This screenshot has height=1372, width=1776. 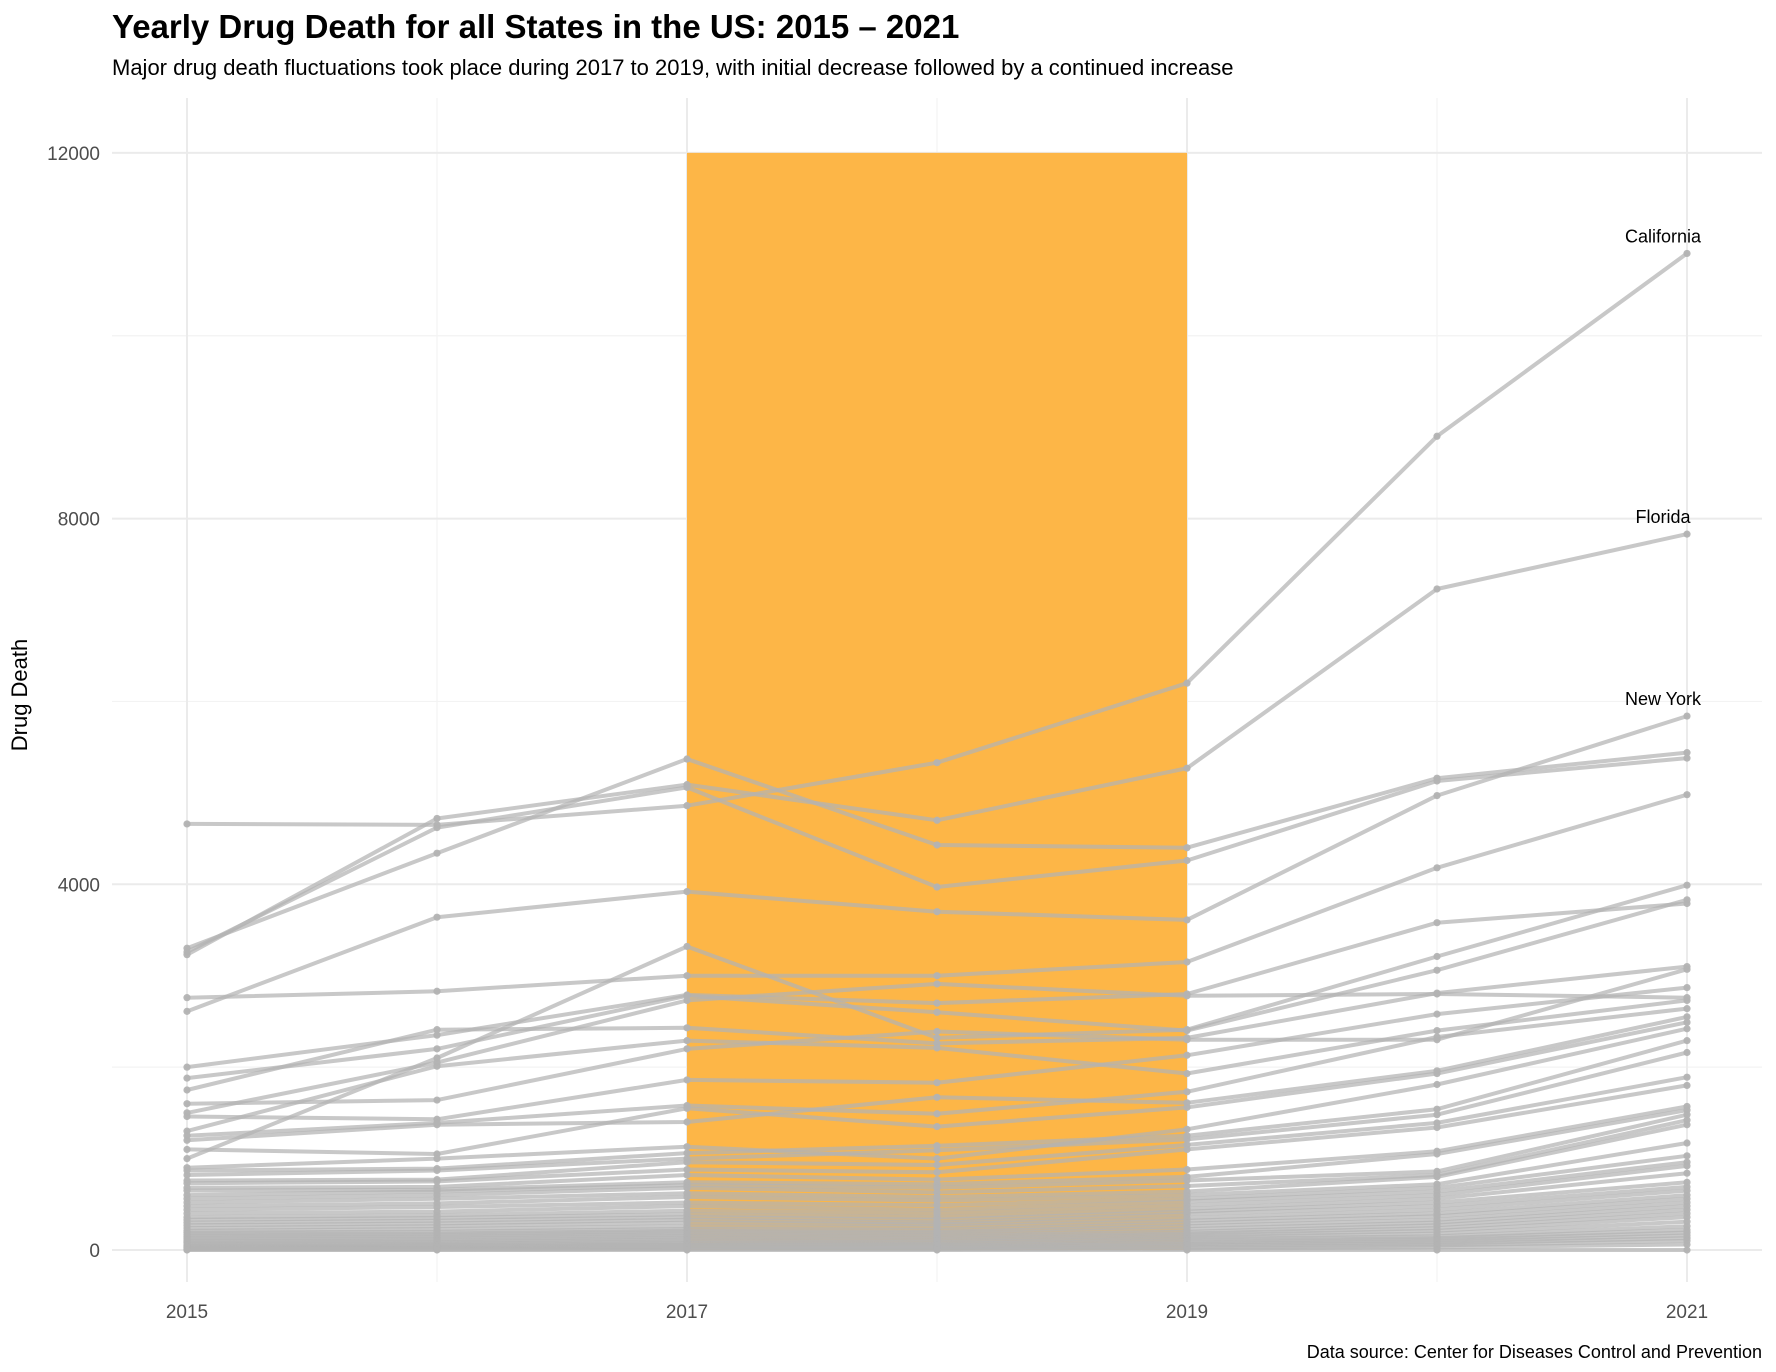 What do you see at coordinates (1663, 517) in the screenshot?
I see `series-label-florida: Florida` at bounding box center [1663, 517].